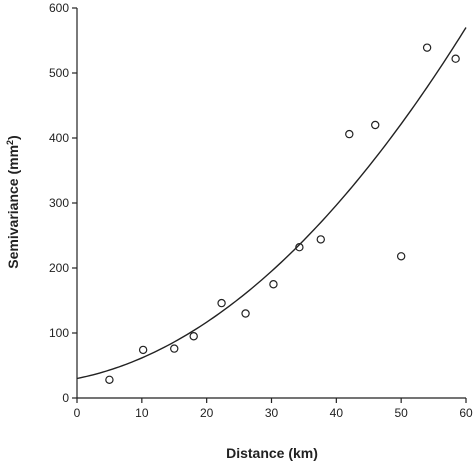 The image size is (474, 474). What do you see at coordinates (272, 413) in the screenshot?
I see `x-tick-label: 30` at bounding box center [272, 413].